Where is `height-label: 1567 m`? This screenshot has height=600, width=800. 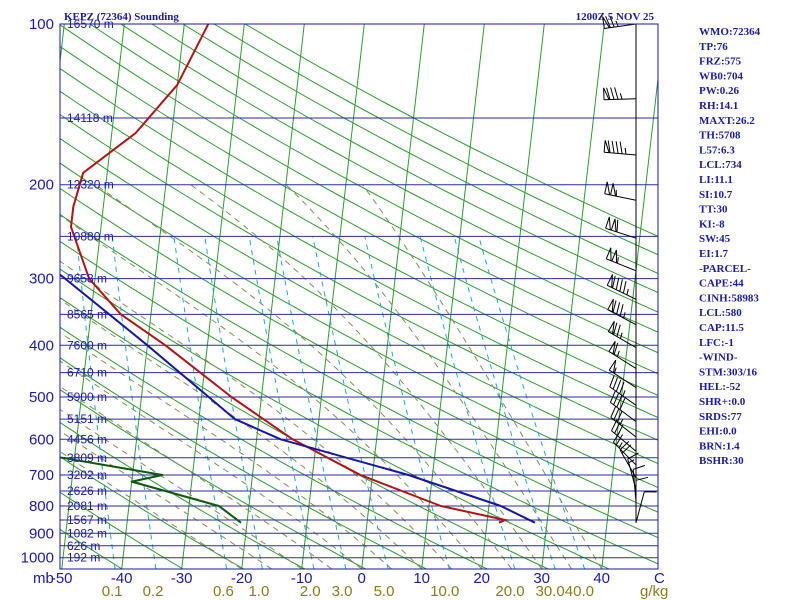 height-label: 1567 m is located at coordinates (87, 520).